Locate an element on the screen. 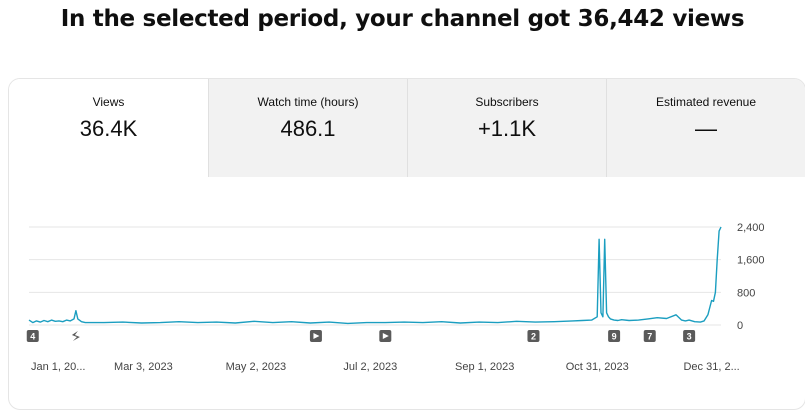 Image resolution: width=805 pixels, height=410 pixels. y-tick-label: 2,400 is located at coordinates (751, 228).